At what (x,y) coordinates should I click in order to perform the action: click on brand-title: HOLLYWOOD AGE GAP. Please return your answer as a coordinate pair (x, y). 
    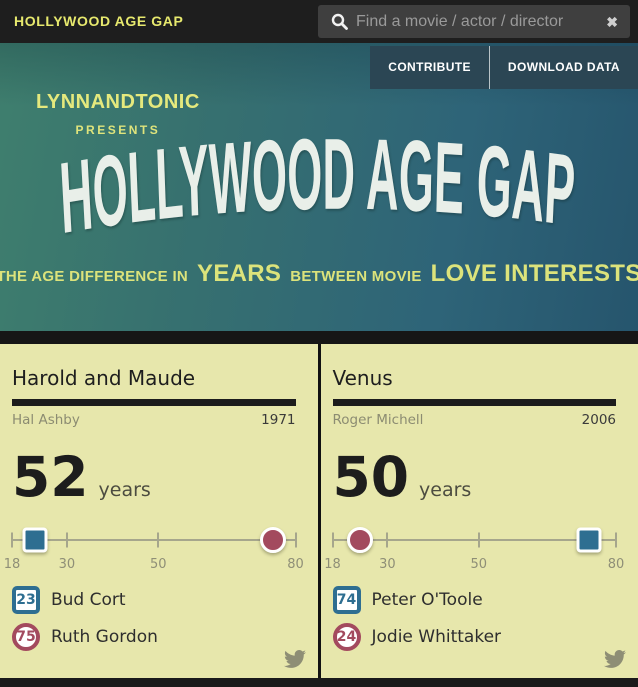
    Looking at the image, I should click on (99, 21).